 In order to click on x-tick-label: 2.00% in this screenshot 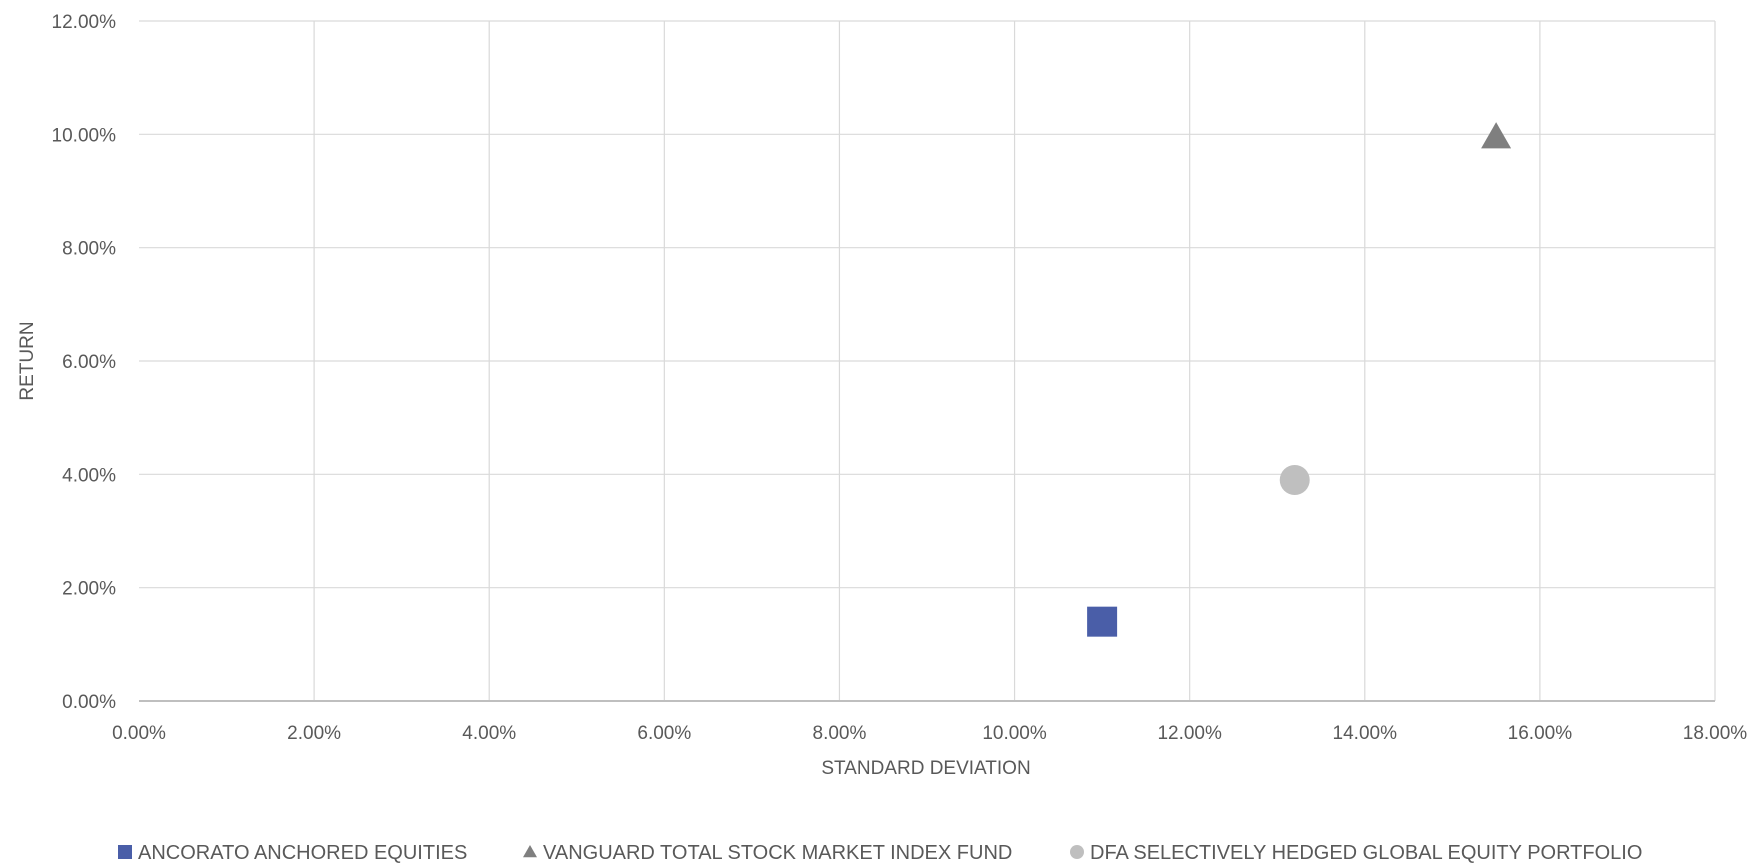, I will do `click(314, 733)`.